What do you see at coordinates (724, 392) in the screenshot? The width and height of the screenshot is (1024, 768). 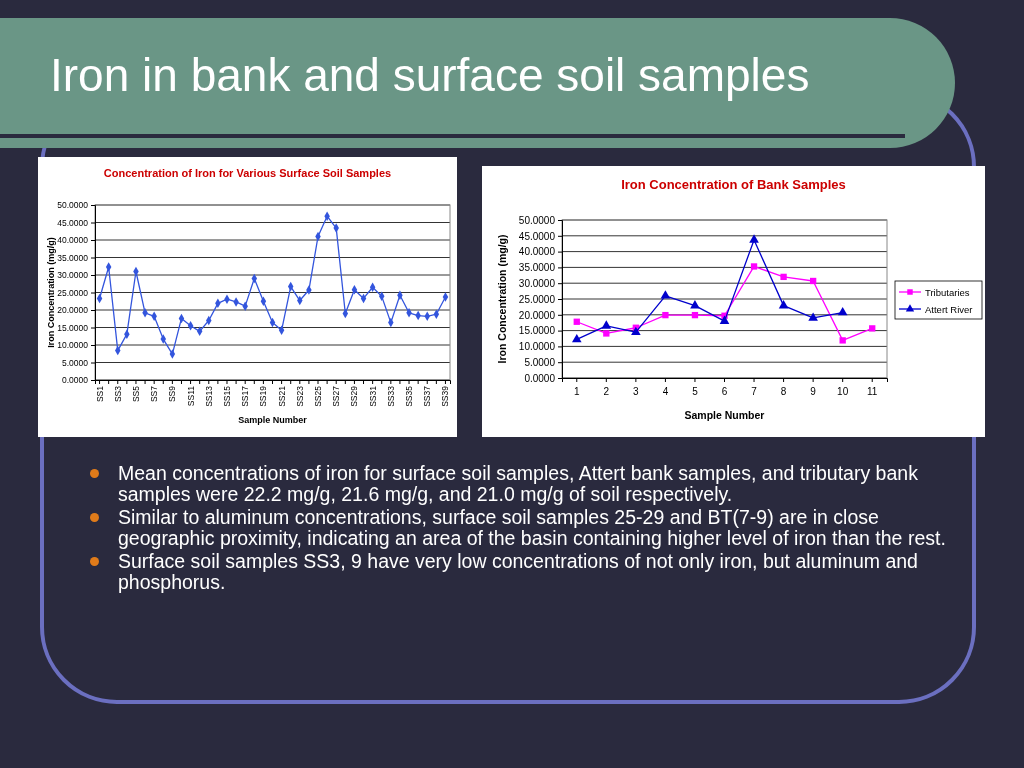 I see `x-tick-label: 6` at bounding box center [724, 392].